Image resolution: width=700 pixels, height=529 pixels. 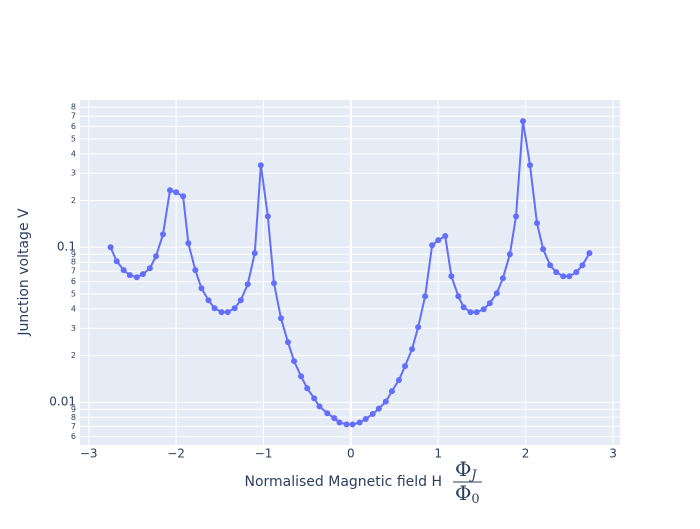 I want to click on denominator-symbol: Φ, so click(x=463, y=493).